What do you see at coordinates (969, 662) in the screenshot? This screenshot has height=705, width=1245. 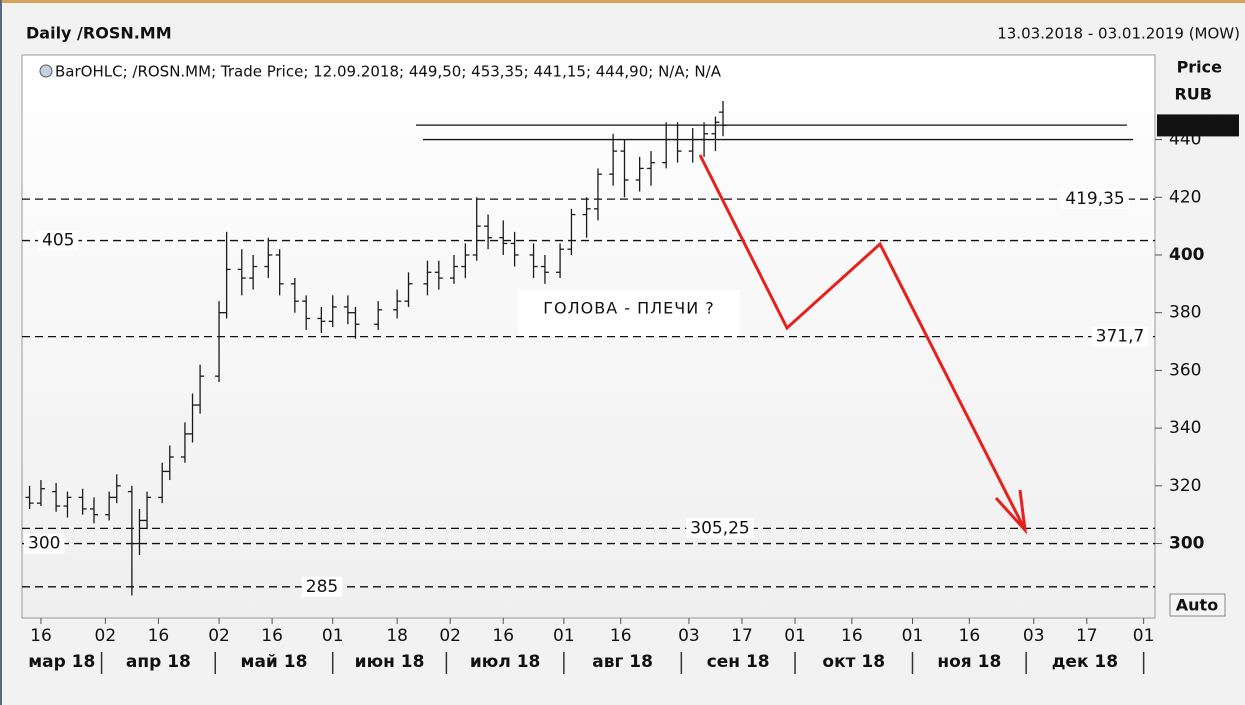 I see `month-label: ноя 18` at bounding box center [969, 662].